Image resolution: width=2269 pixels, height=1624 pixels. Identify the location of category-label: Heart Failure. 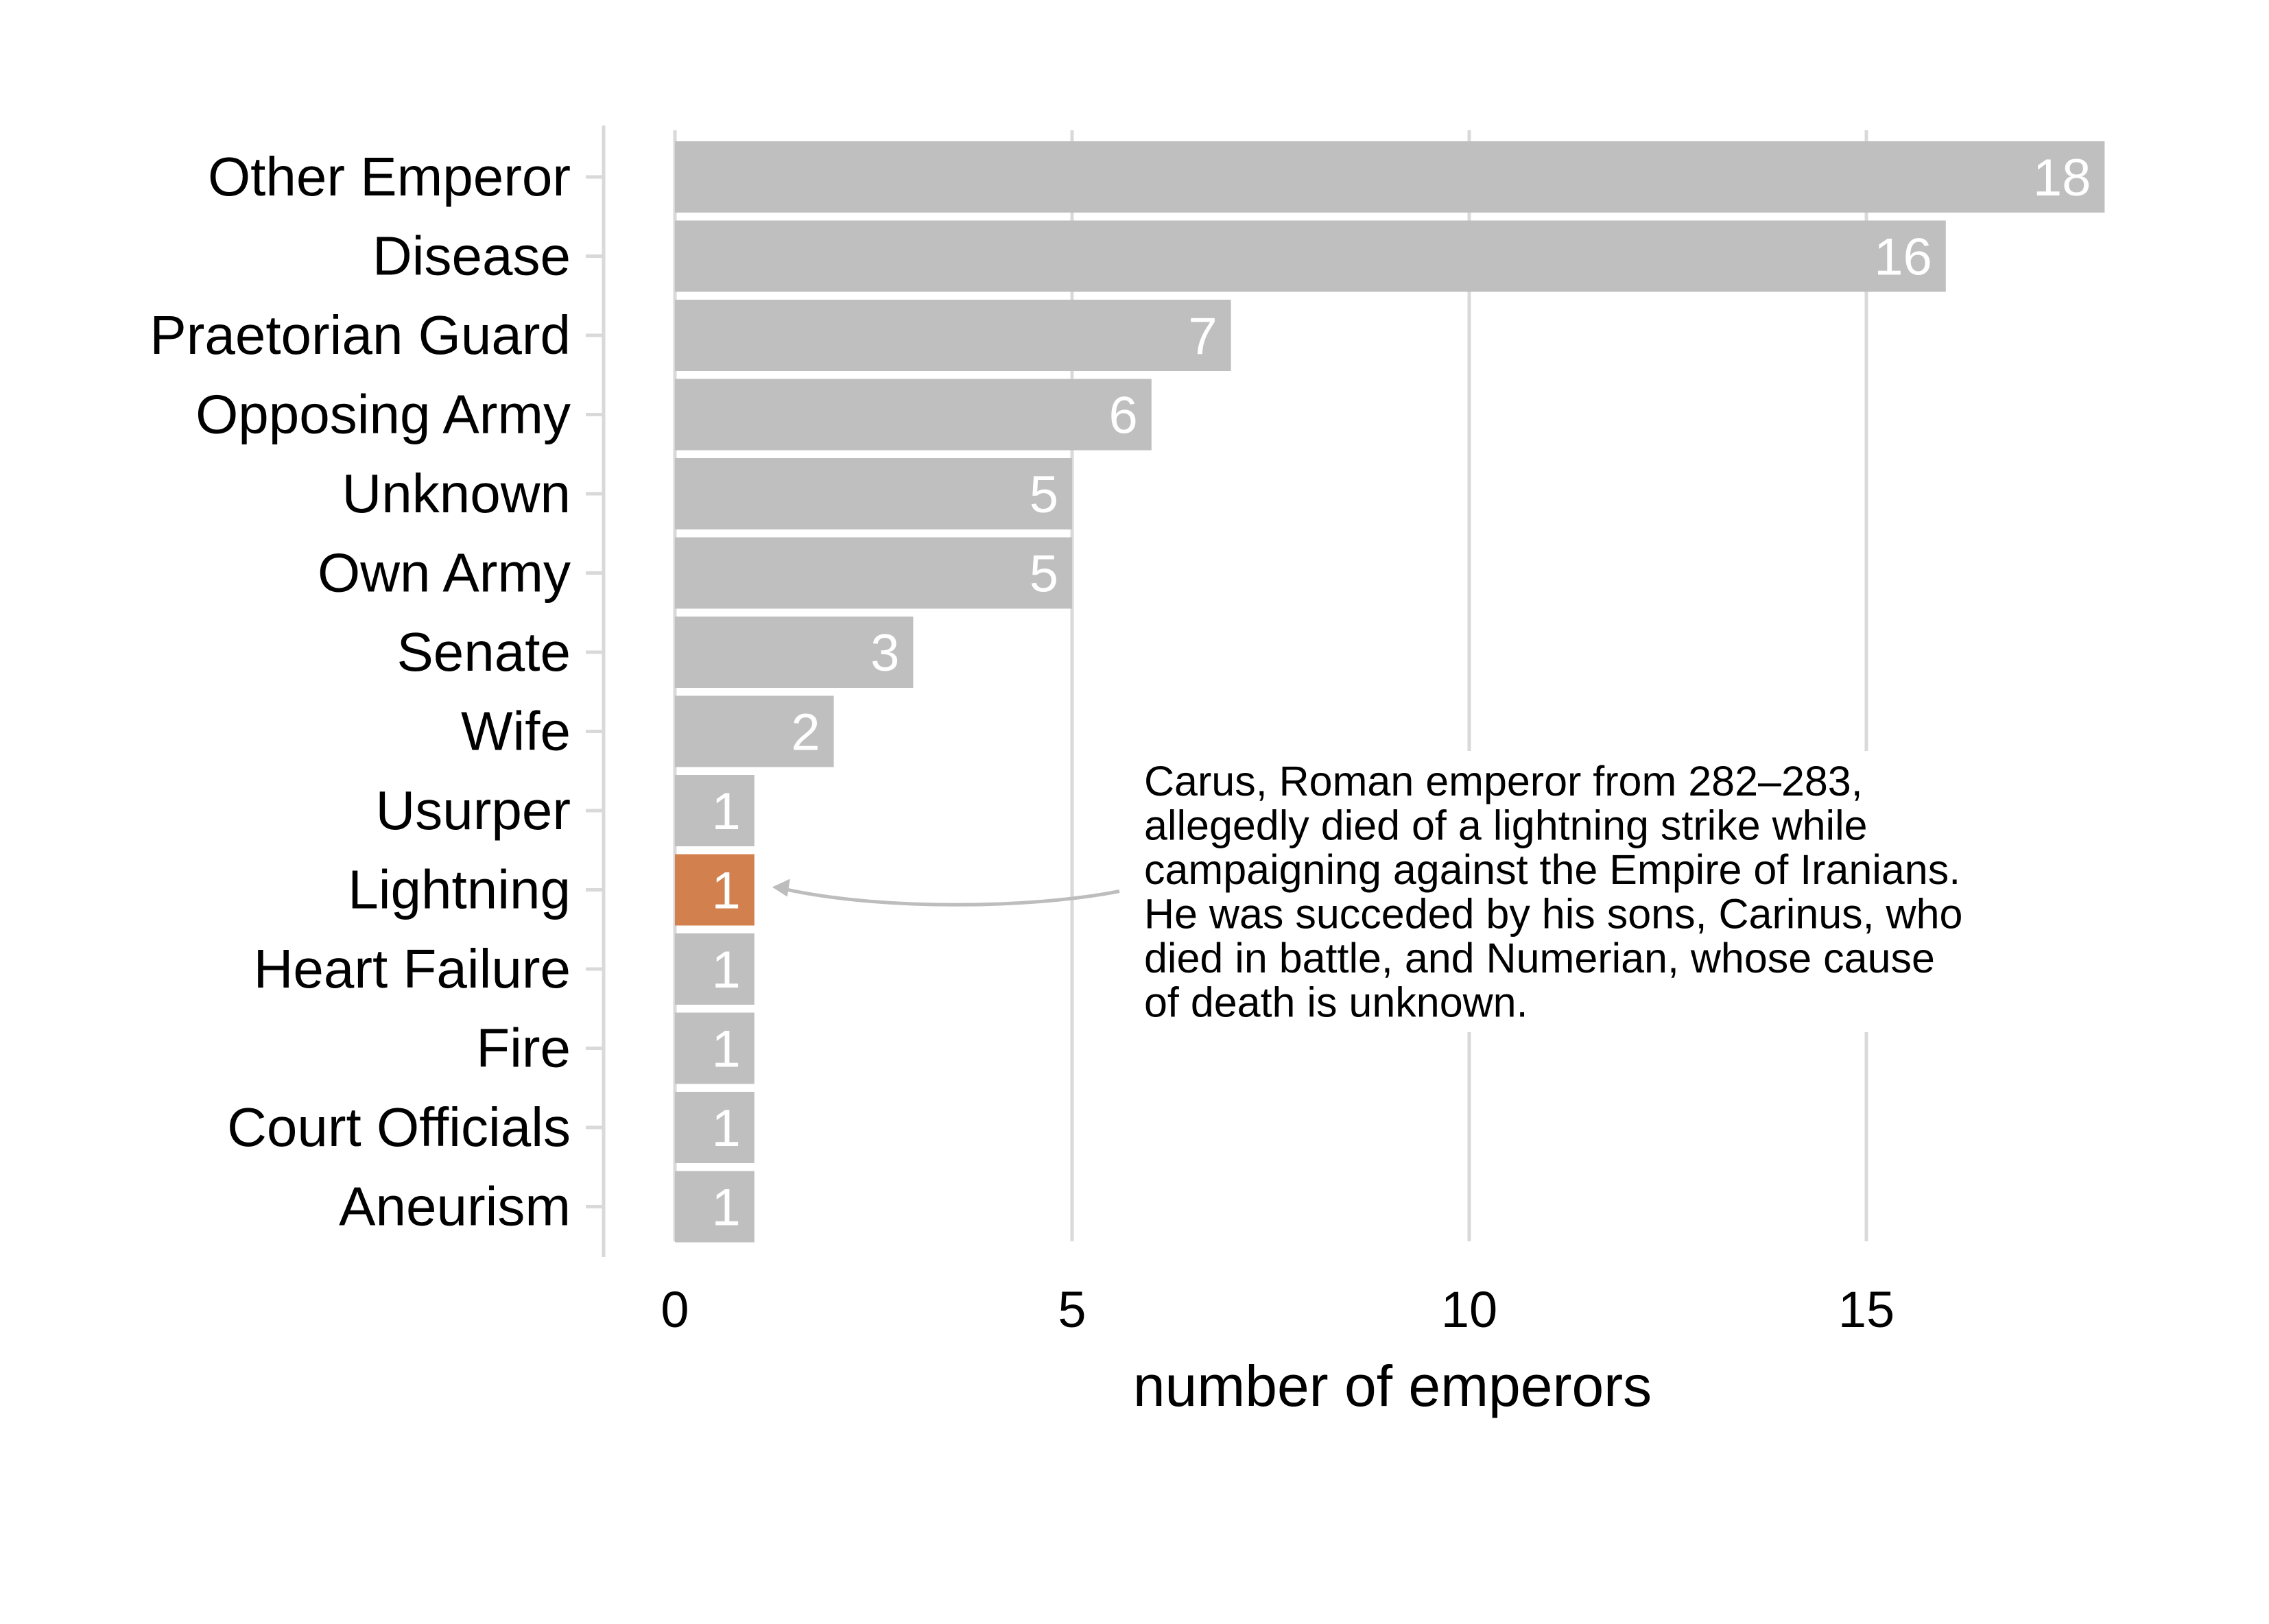
(412, 968).